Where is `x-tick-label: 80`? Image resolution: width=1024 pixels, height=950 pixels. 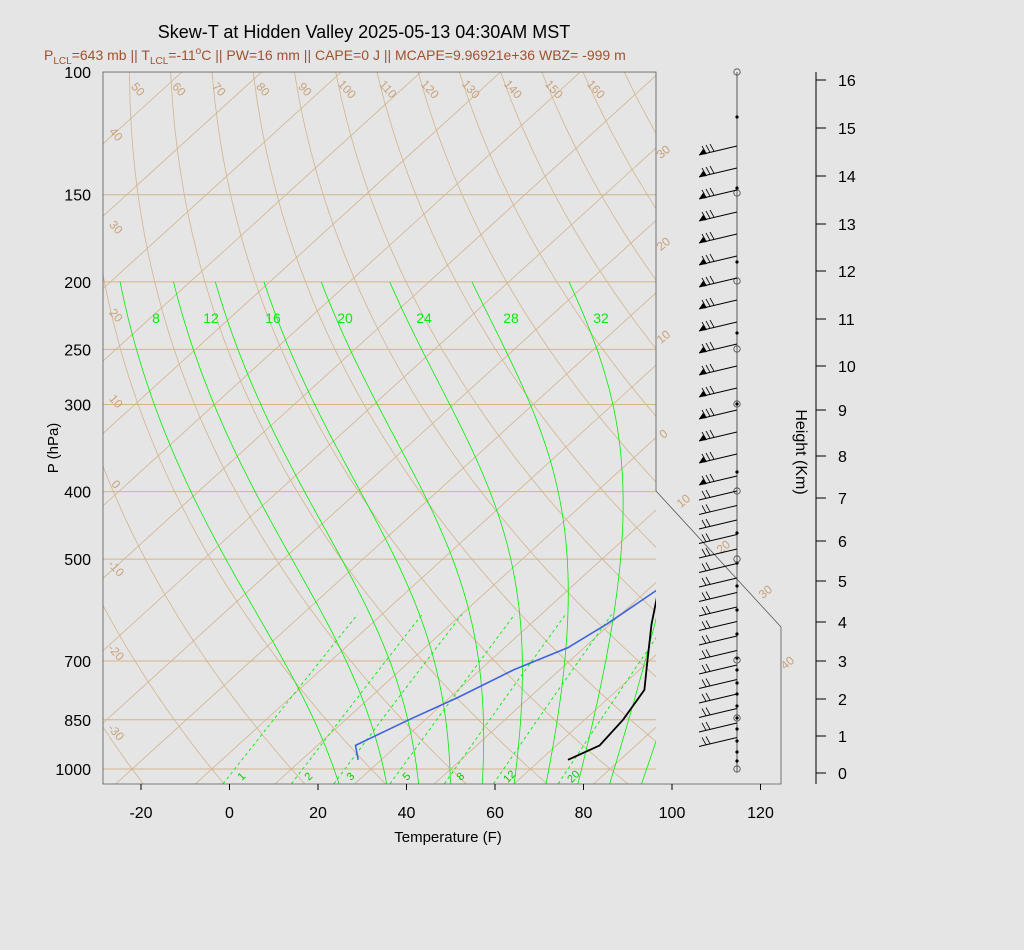 x-tick-label: 80 is located at coordinates (584, 813).